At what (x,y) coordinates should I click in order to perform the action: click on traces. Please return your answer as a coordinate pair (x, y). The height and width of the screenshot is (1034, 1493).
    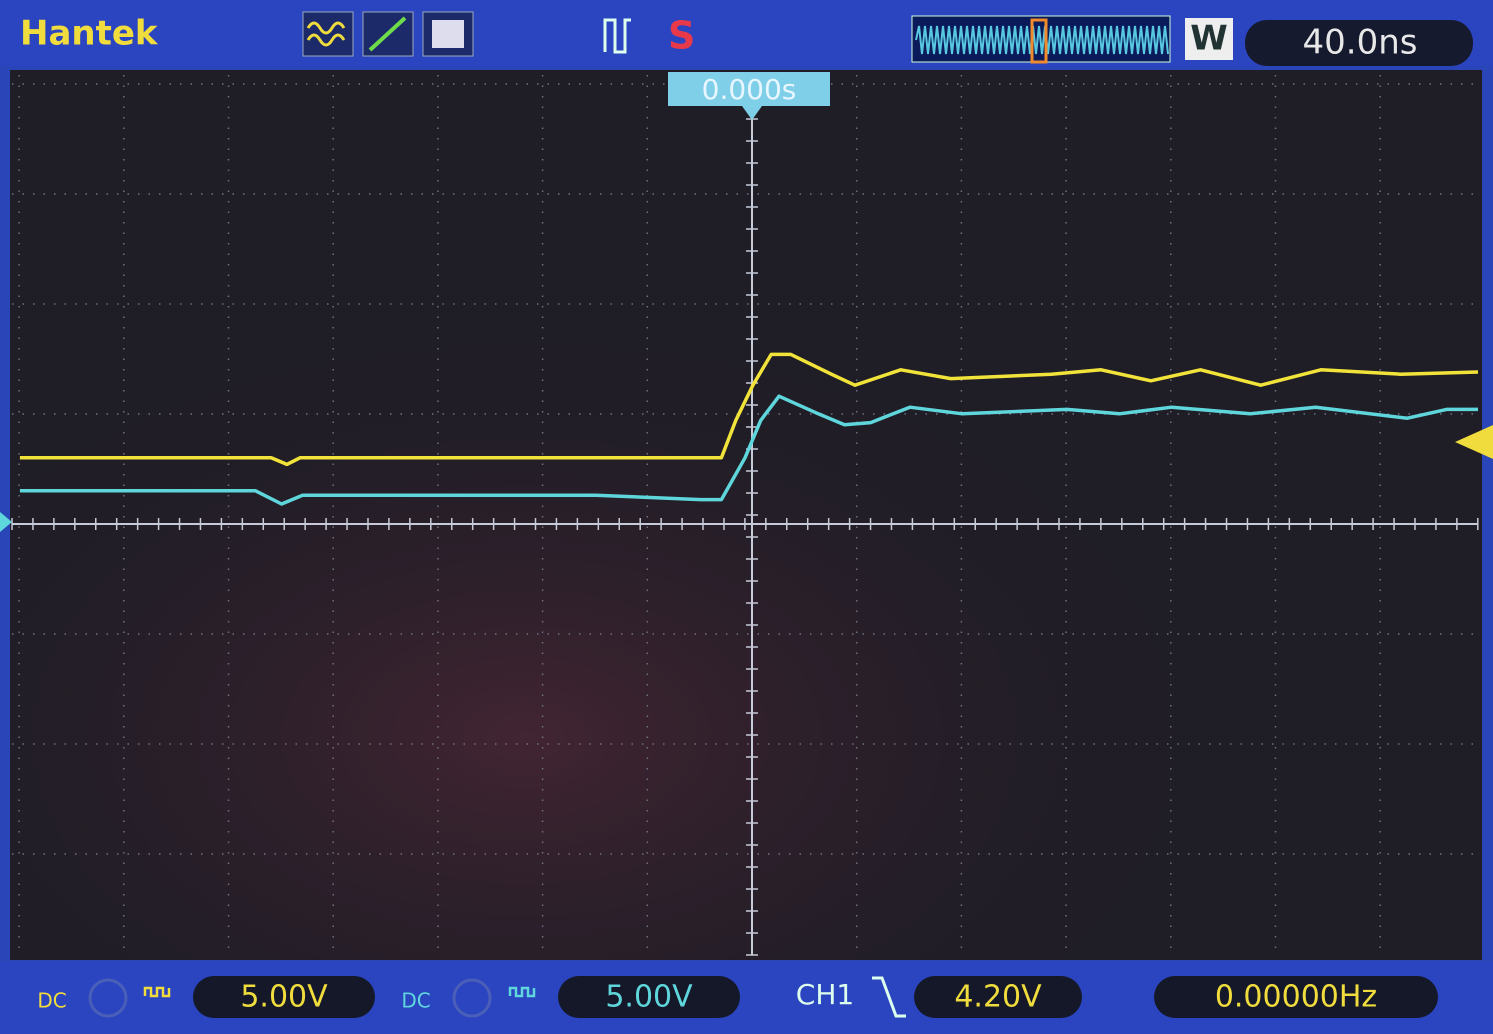
    Looking at the image, I should click on (749, 429).